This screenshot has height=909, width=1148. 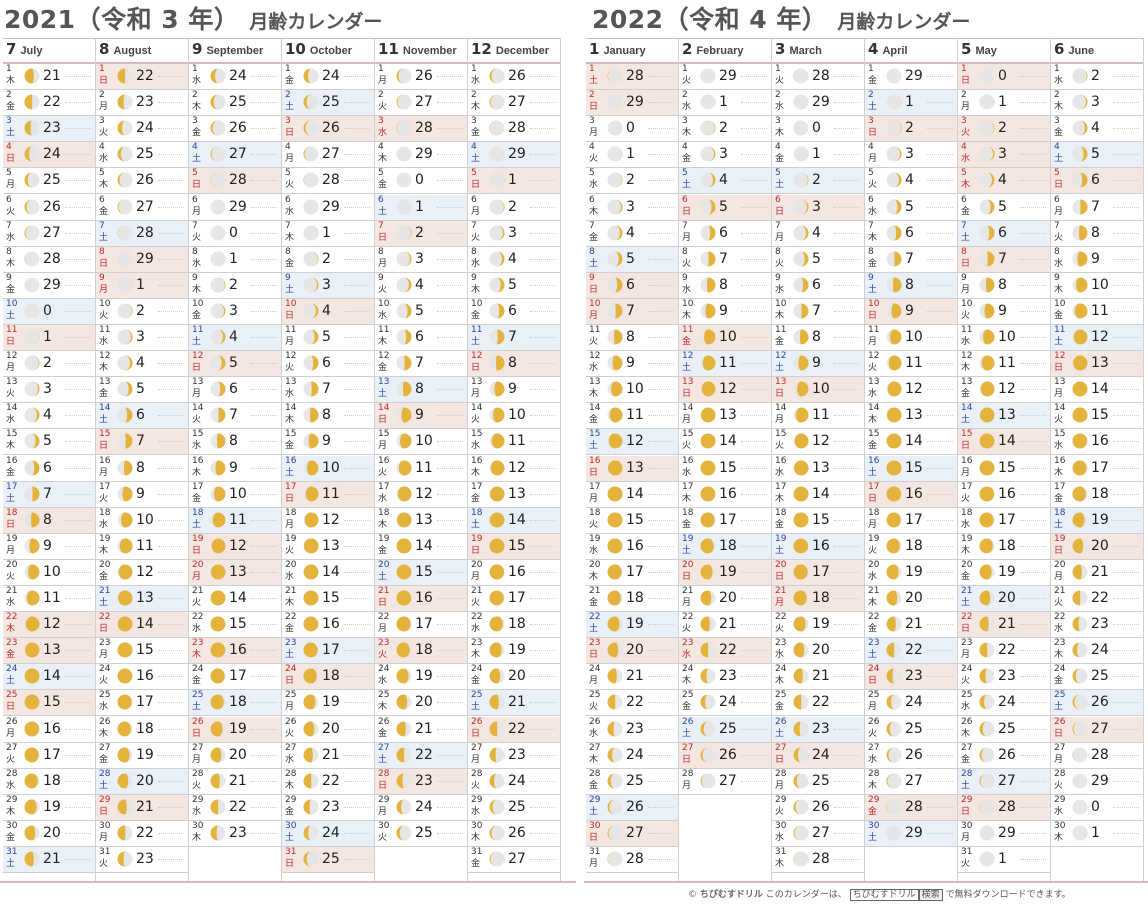 I want to click on day-number: 25, so click(x=105, y=695).